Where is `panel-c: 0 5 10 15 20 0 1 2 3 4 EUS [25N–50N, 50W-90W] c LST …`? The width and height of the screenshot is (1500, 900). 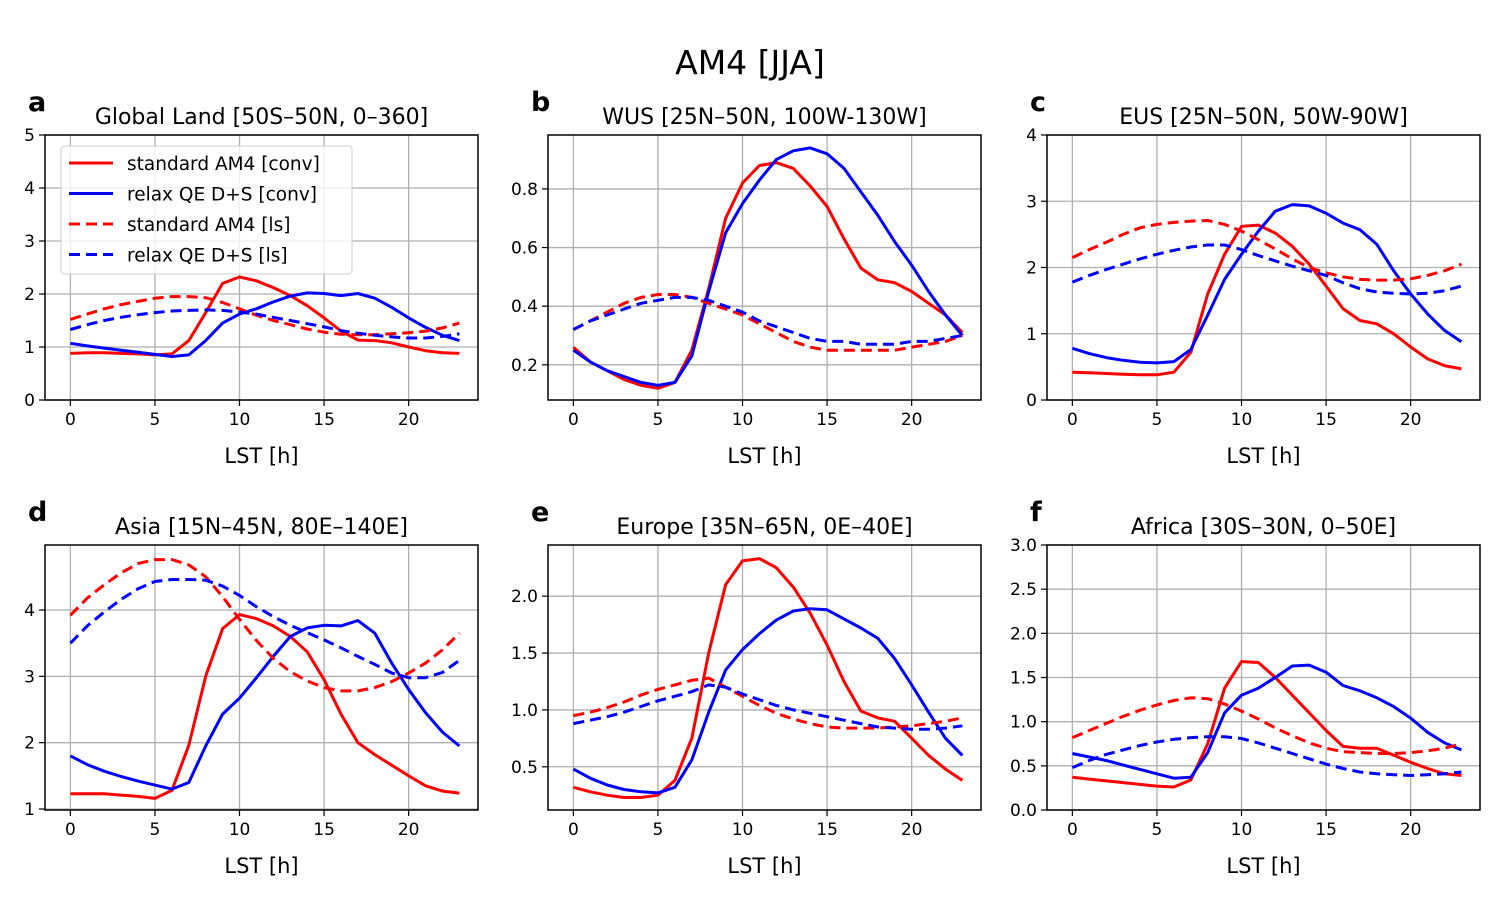 panel-c: 0 5 10 15 20 0 1 2 3 4 EUS [25N–50N, 50W-90W] c LST … is located at coordinates (1253, 277).